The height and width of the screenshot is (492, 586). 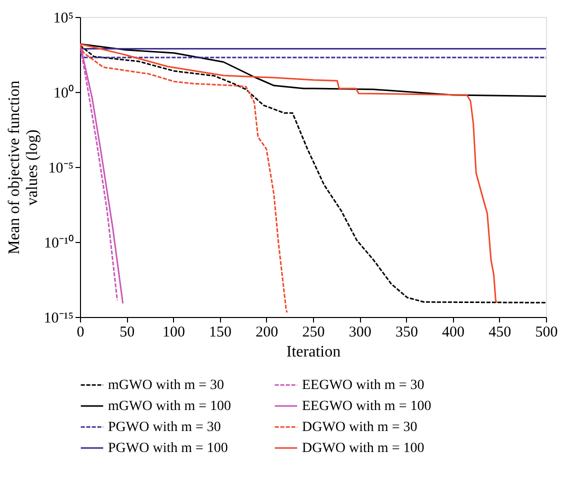 I want to click on x-tick-label: 350, so click(x=406, y=332).